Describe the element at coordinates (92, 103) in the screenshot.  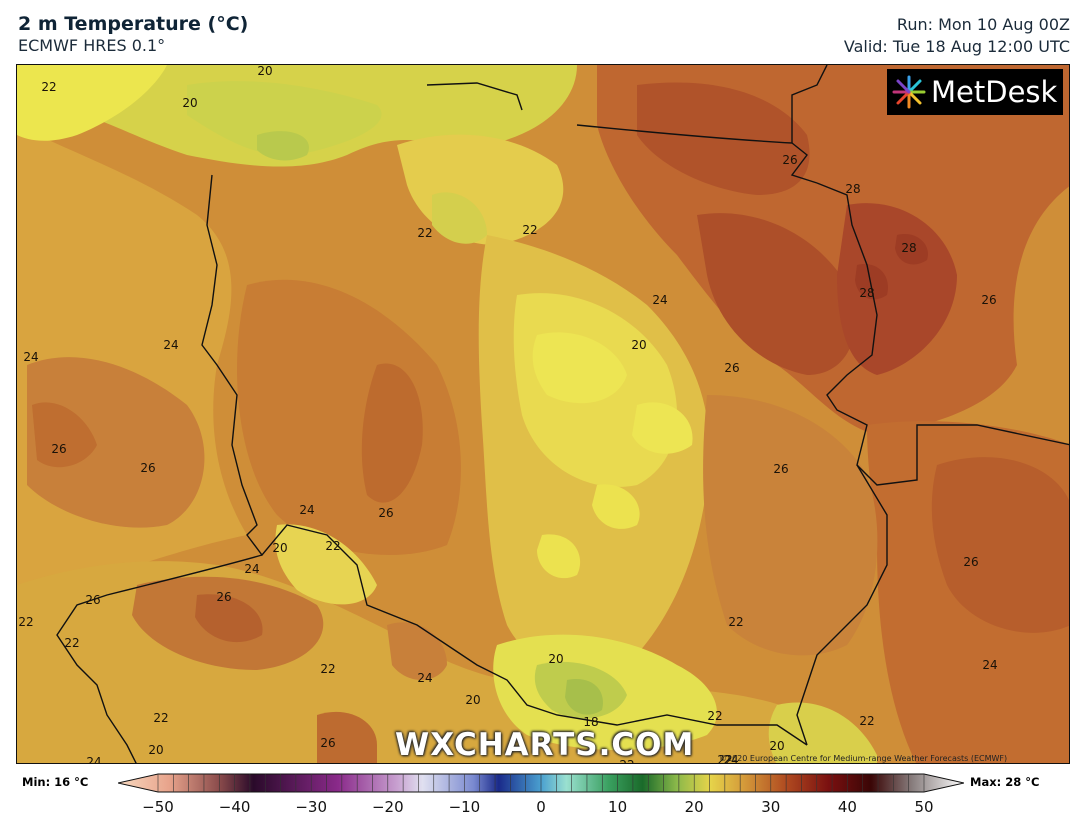
I see `north-west-yellow-zone` at that location.